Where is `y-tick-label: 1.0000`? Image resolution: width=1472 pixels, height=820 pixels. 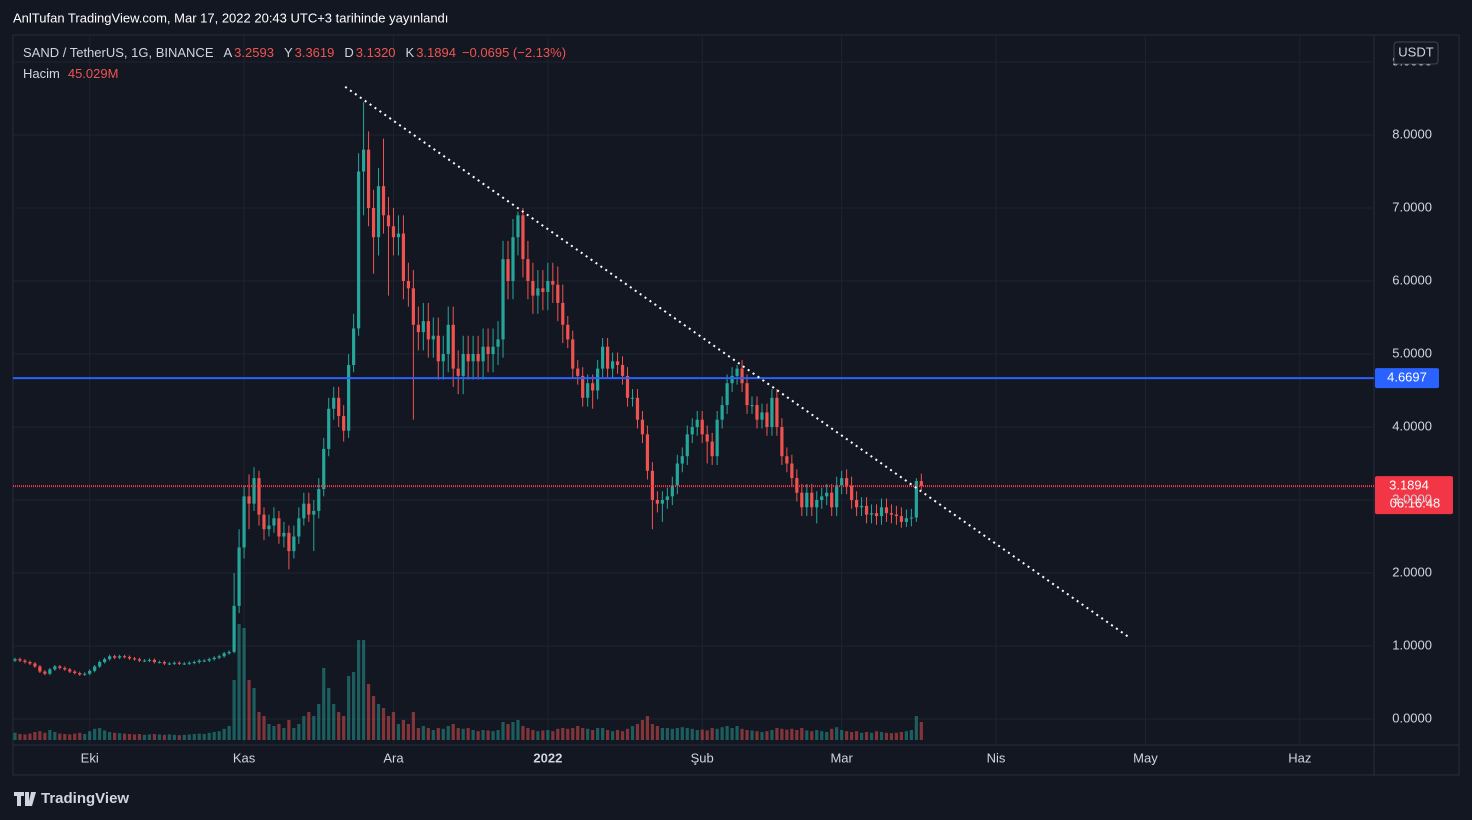 y-tick-label: 1.0000 is located at coordinates (1412, 644).